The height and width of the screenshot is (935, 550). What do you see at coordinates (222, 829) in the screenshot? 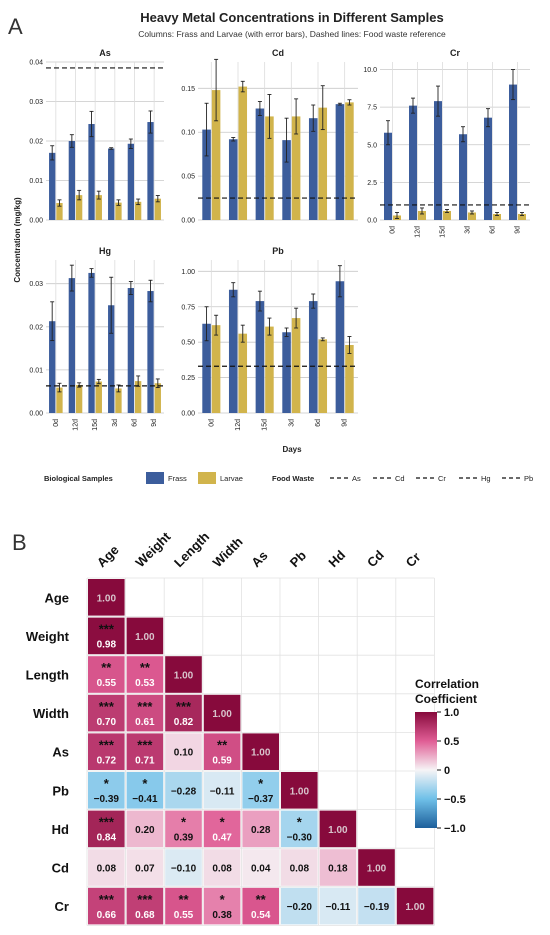
I see `heatmap-cell: * 0.47` at bounding box center [222, 829].